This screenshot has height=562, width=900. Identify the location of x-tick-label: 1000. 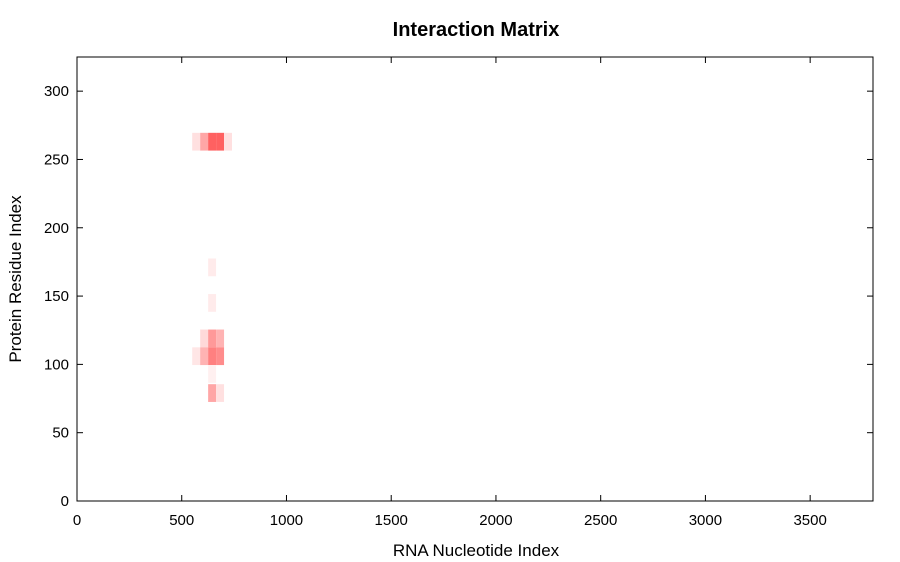
(286, 520).